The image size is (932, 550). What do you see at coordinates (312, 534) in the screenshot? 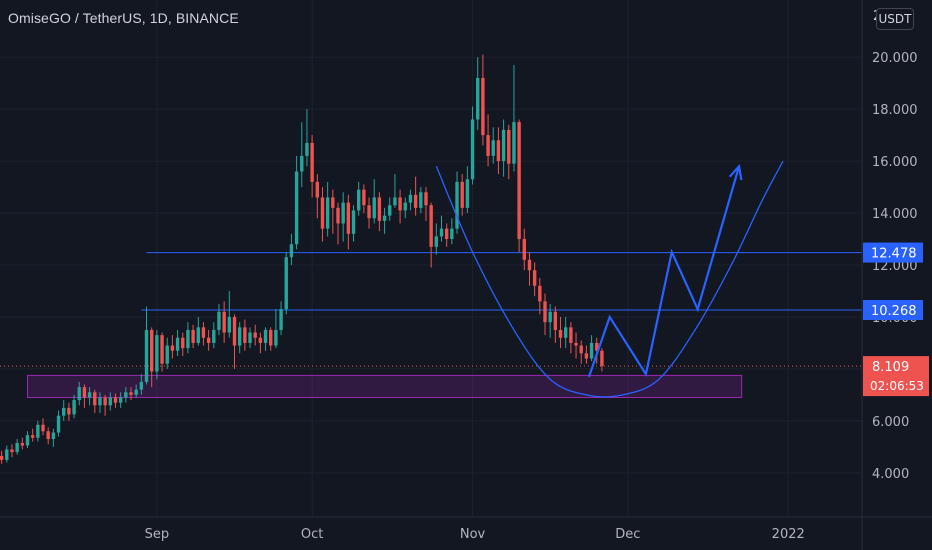
I see `time-tick-label: Oct` at bounding box center [312, 534].